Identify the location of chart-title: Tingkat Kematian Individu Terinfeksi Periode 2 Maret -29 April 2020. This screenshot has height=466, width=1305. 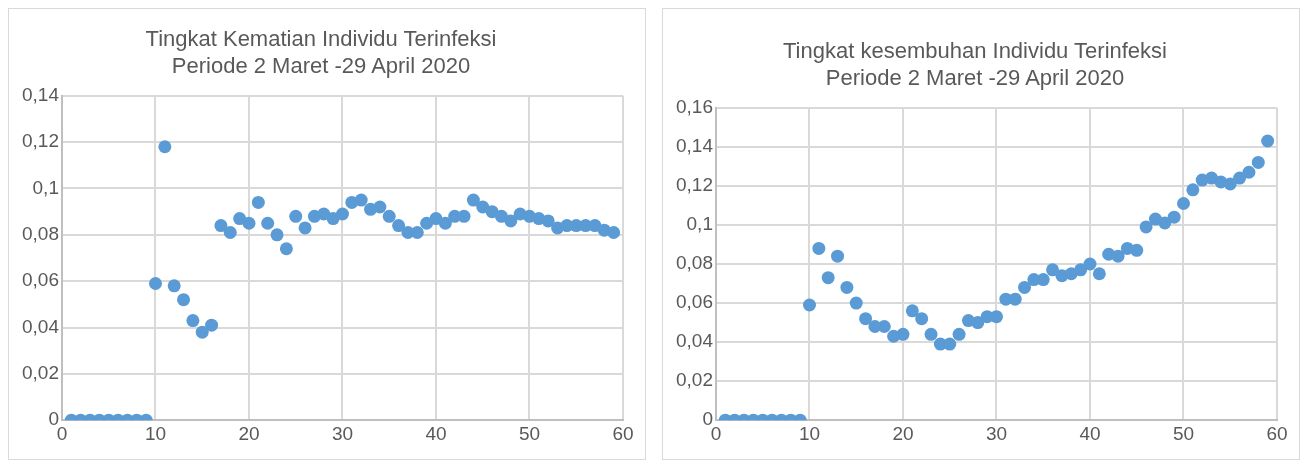
(321, 52).